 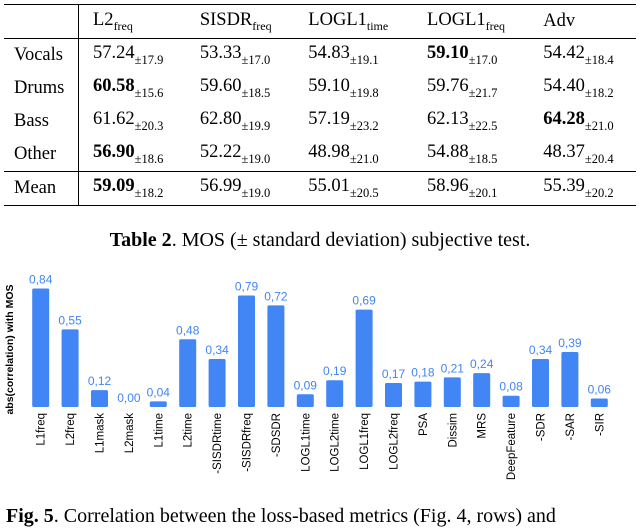 I want to click on bar-value-label: 0,09, so click(x=306, y=385).